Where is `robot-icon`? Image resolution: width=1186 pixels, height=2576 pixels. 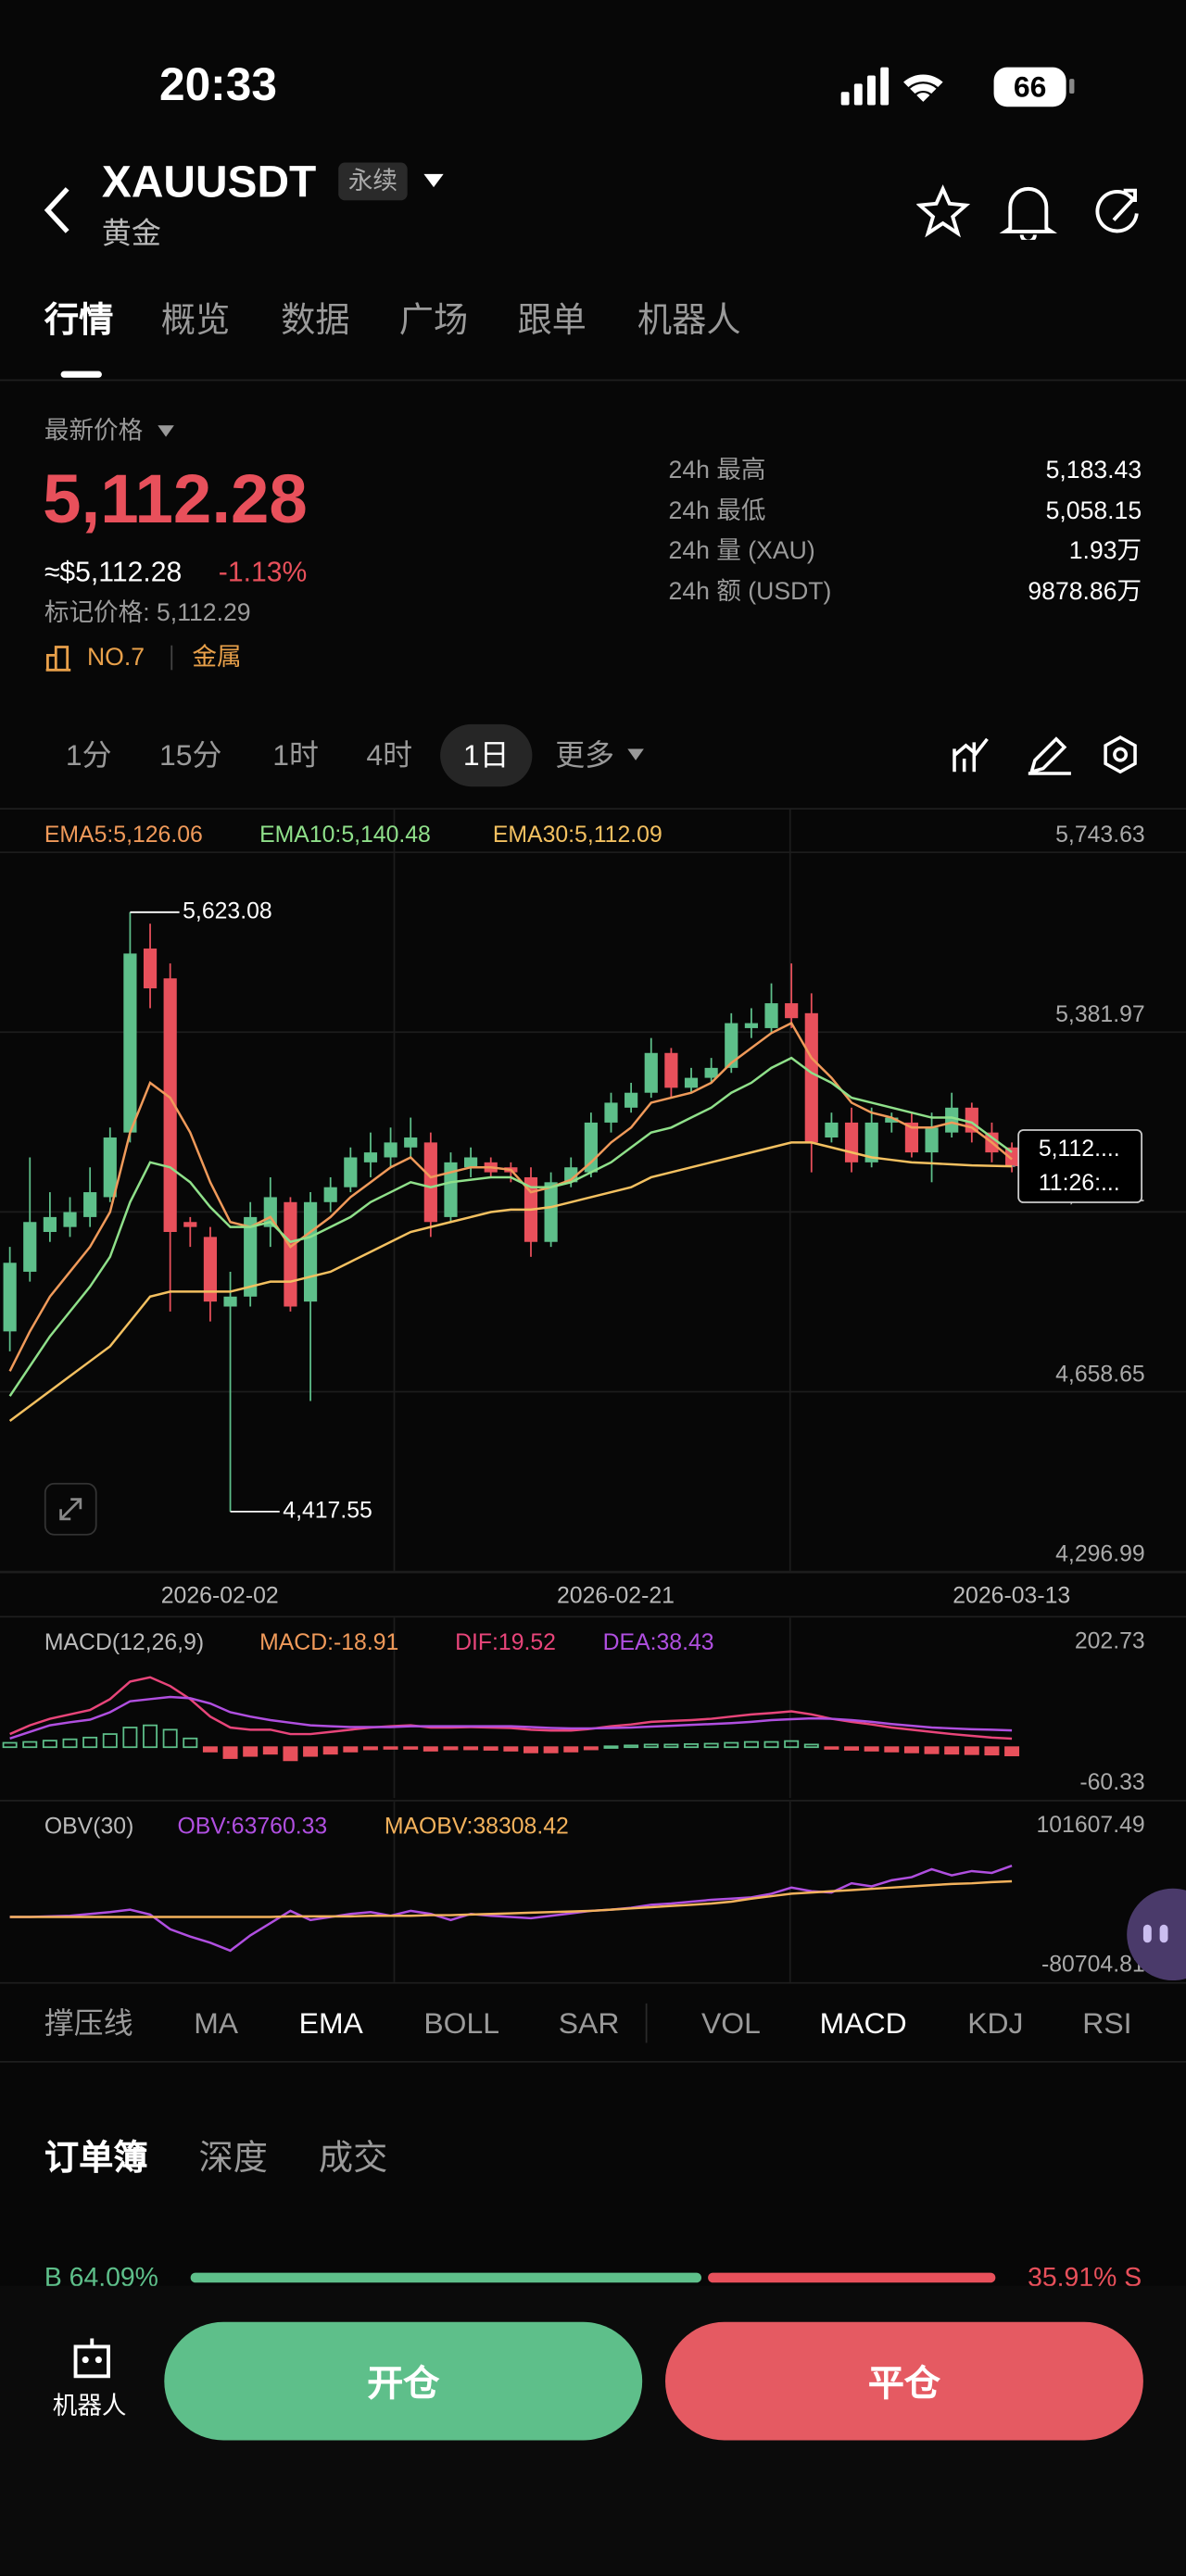 robot-icon is located at coordinates (92, 2358).